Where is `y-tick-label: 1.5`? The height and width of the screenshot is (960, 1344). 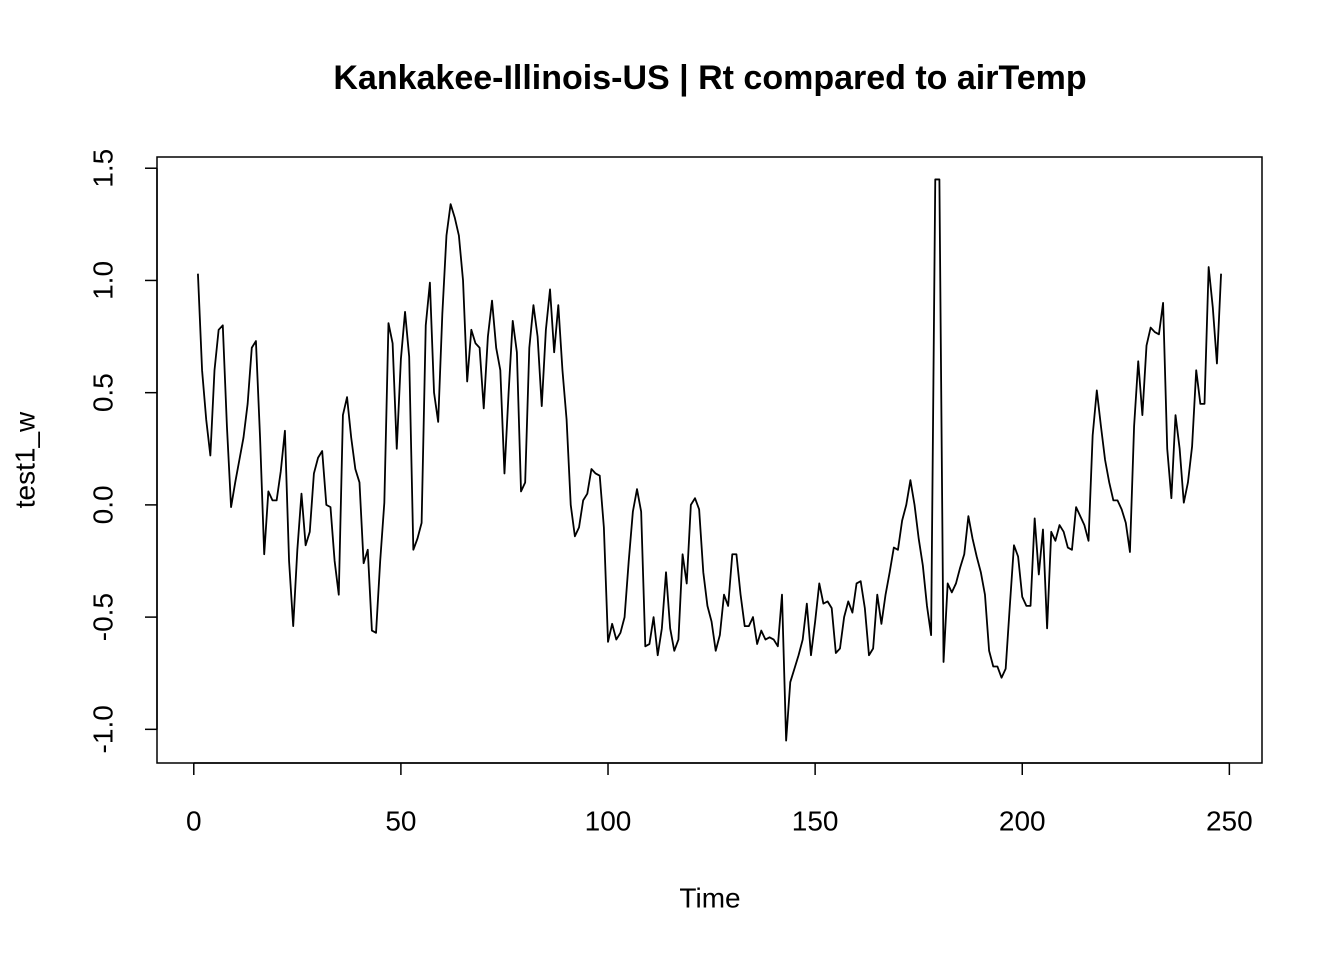 y-tick-label: 1.5 is located at coordinates (102, 168).